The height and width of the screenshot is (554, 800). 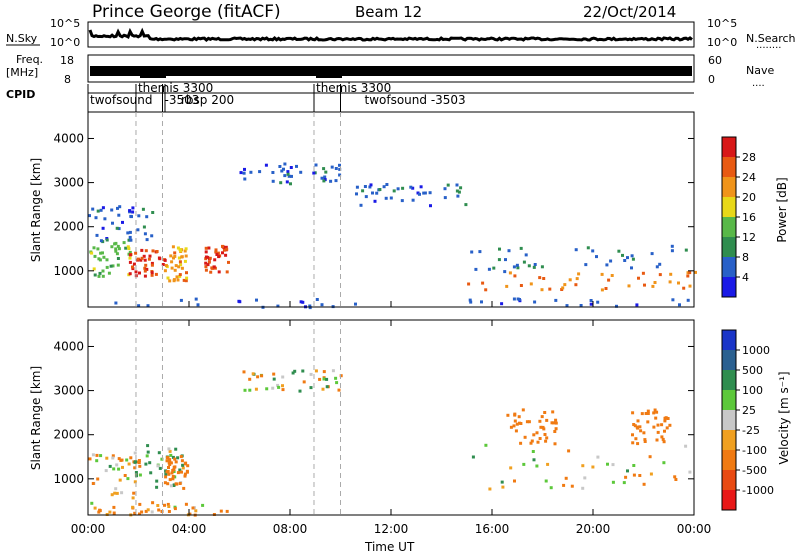 I want to click on x-axis-label: Time UT, so click(x=389, y=547).